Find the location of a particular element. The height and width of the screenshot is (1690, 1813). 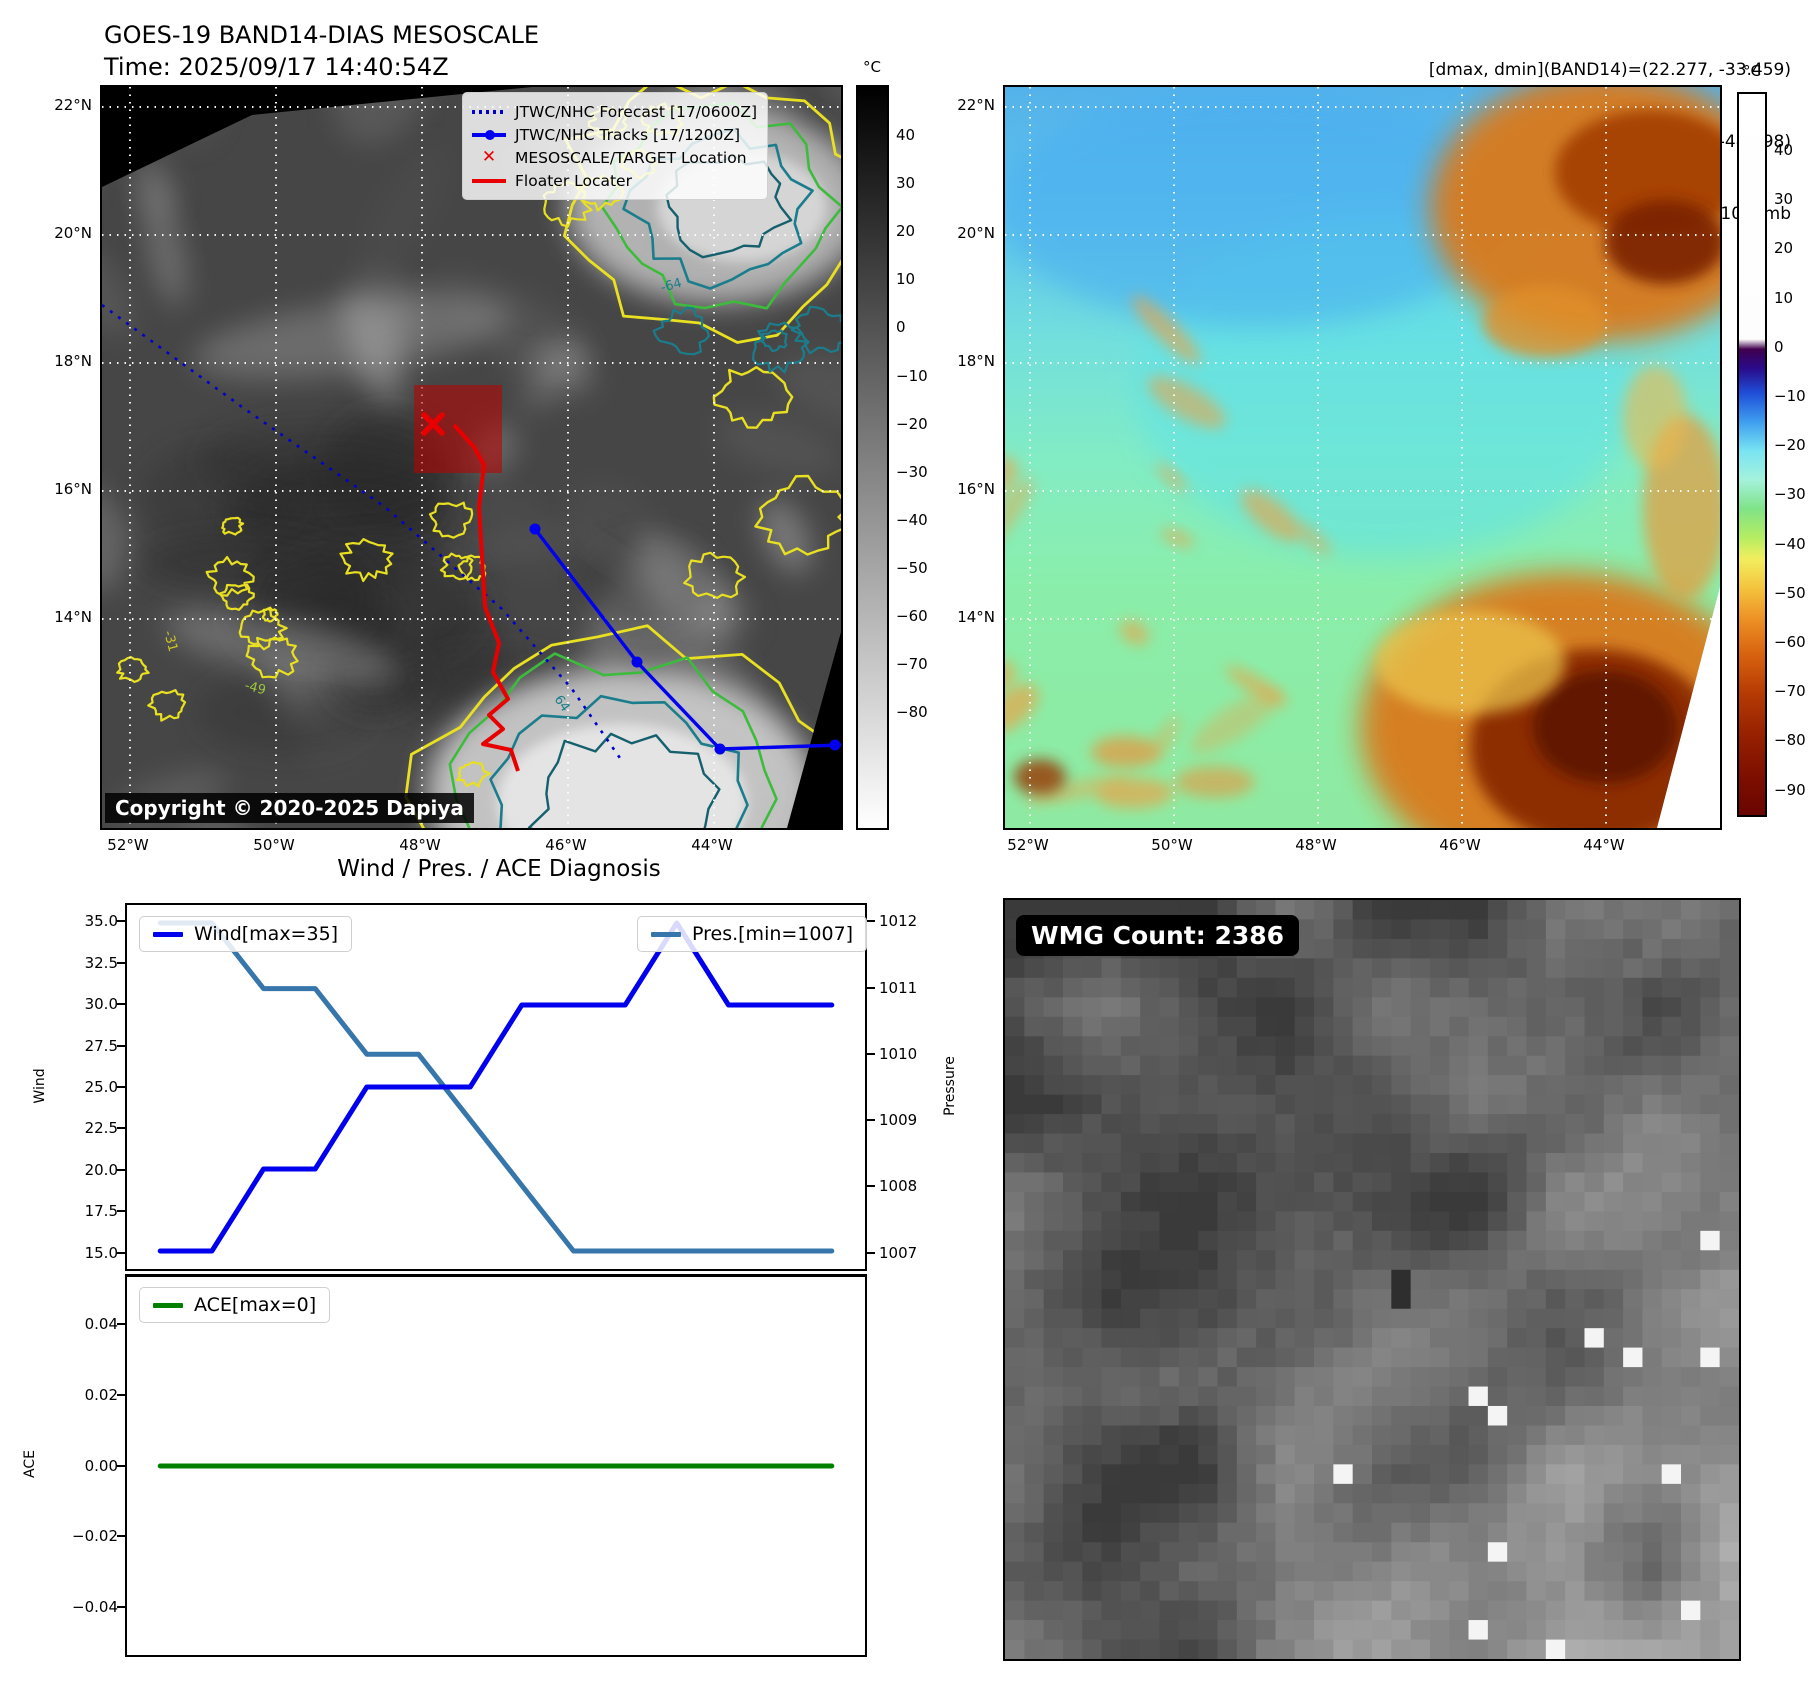

awv-colorbar-unit: °C is located at coordinates (1752, 71).